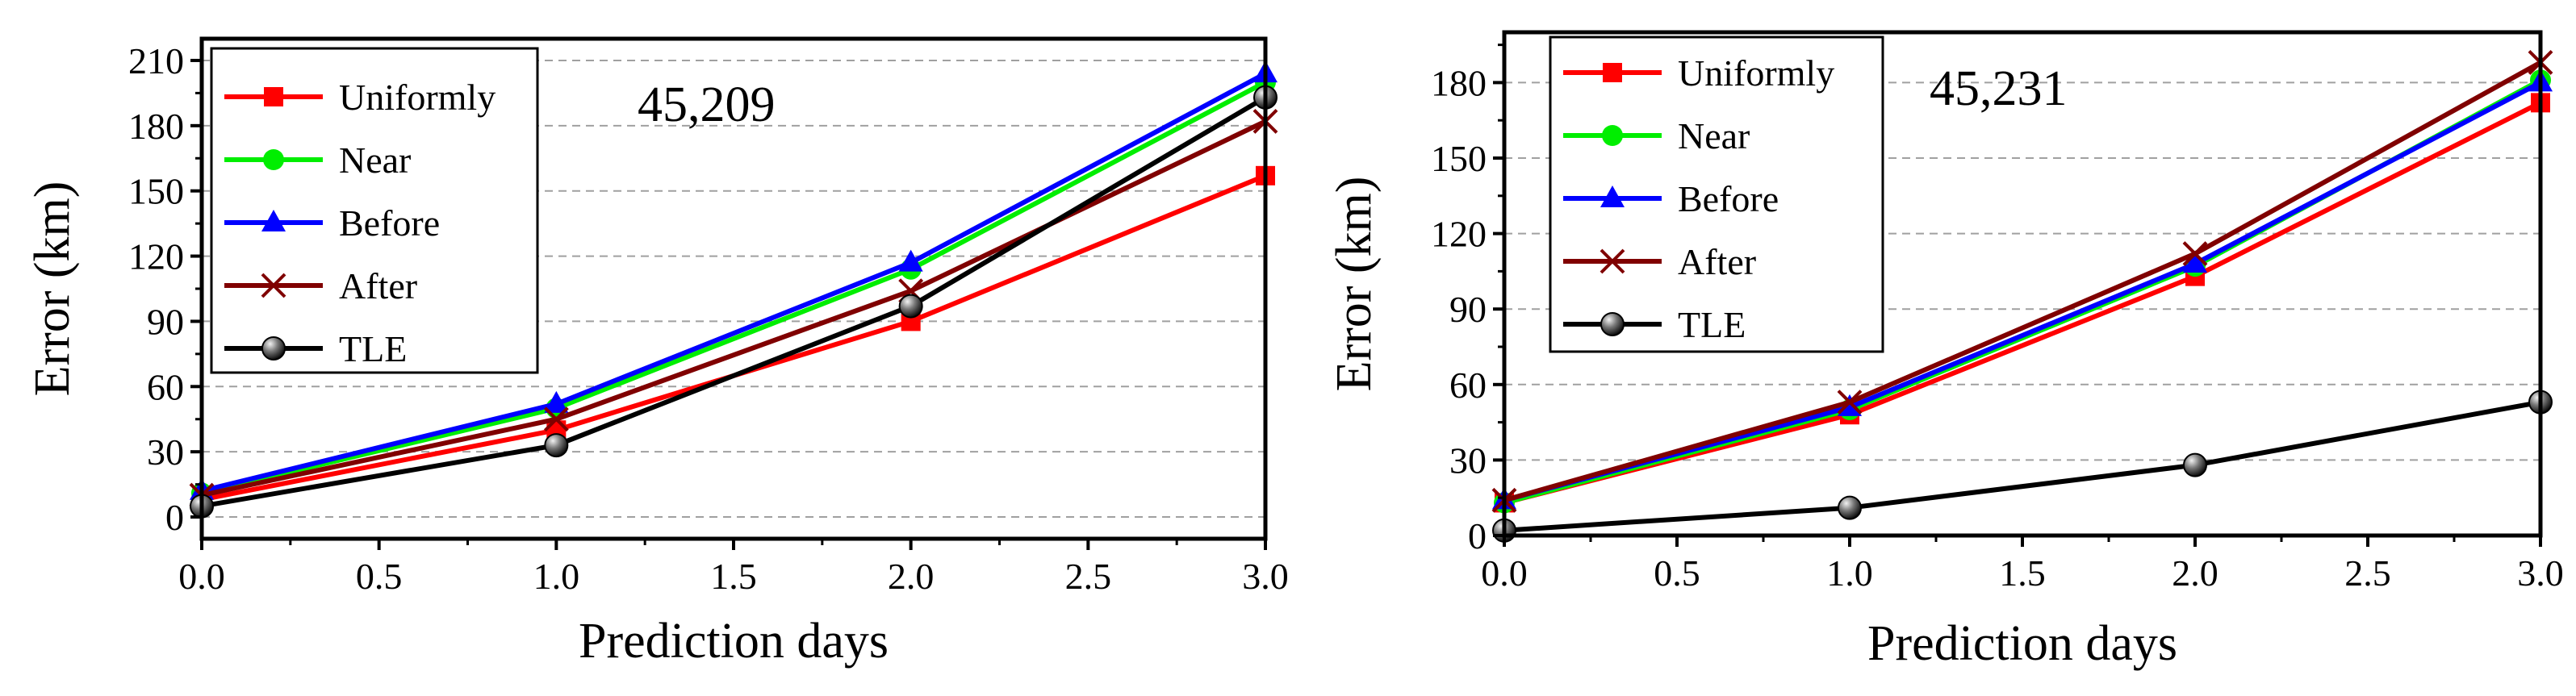 This screenshot has height=696, width=2576. What do you see at coordinates (273, 96) in the screenshot?
I see `legend-marker-left-uniformly` at bounding box center [273, 96].